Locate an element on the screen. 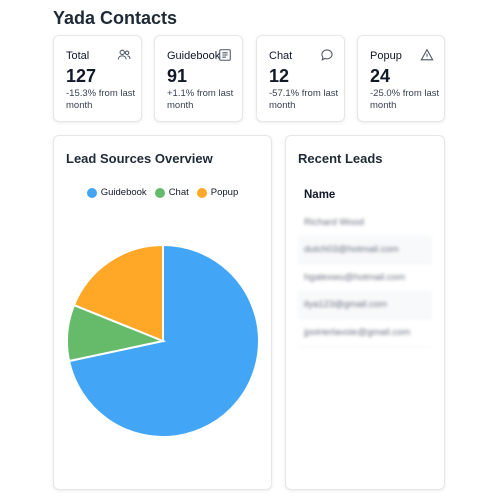  chat-icon is located at coordinates (327, 55).